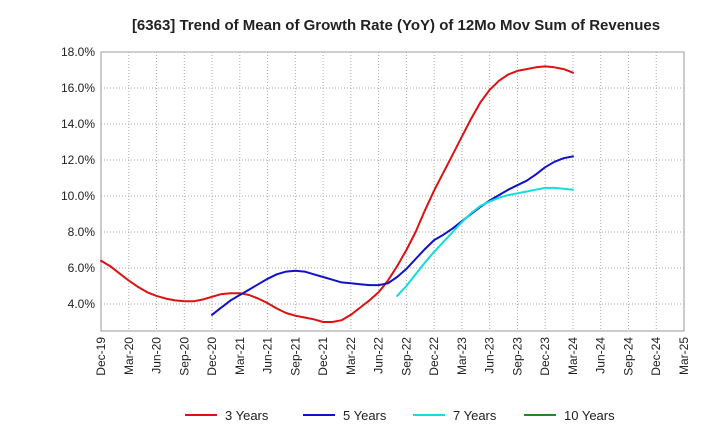 Image resolution: width=720 pixels, height=440 pixels. Describe the element at coordinates (240, 356) in the screenshot. I see `x-tick-label: Mar-21` at that location.